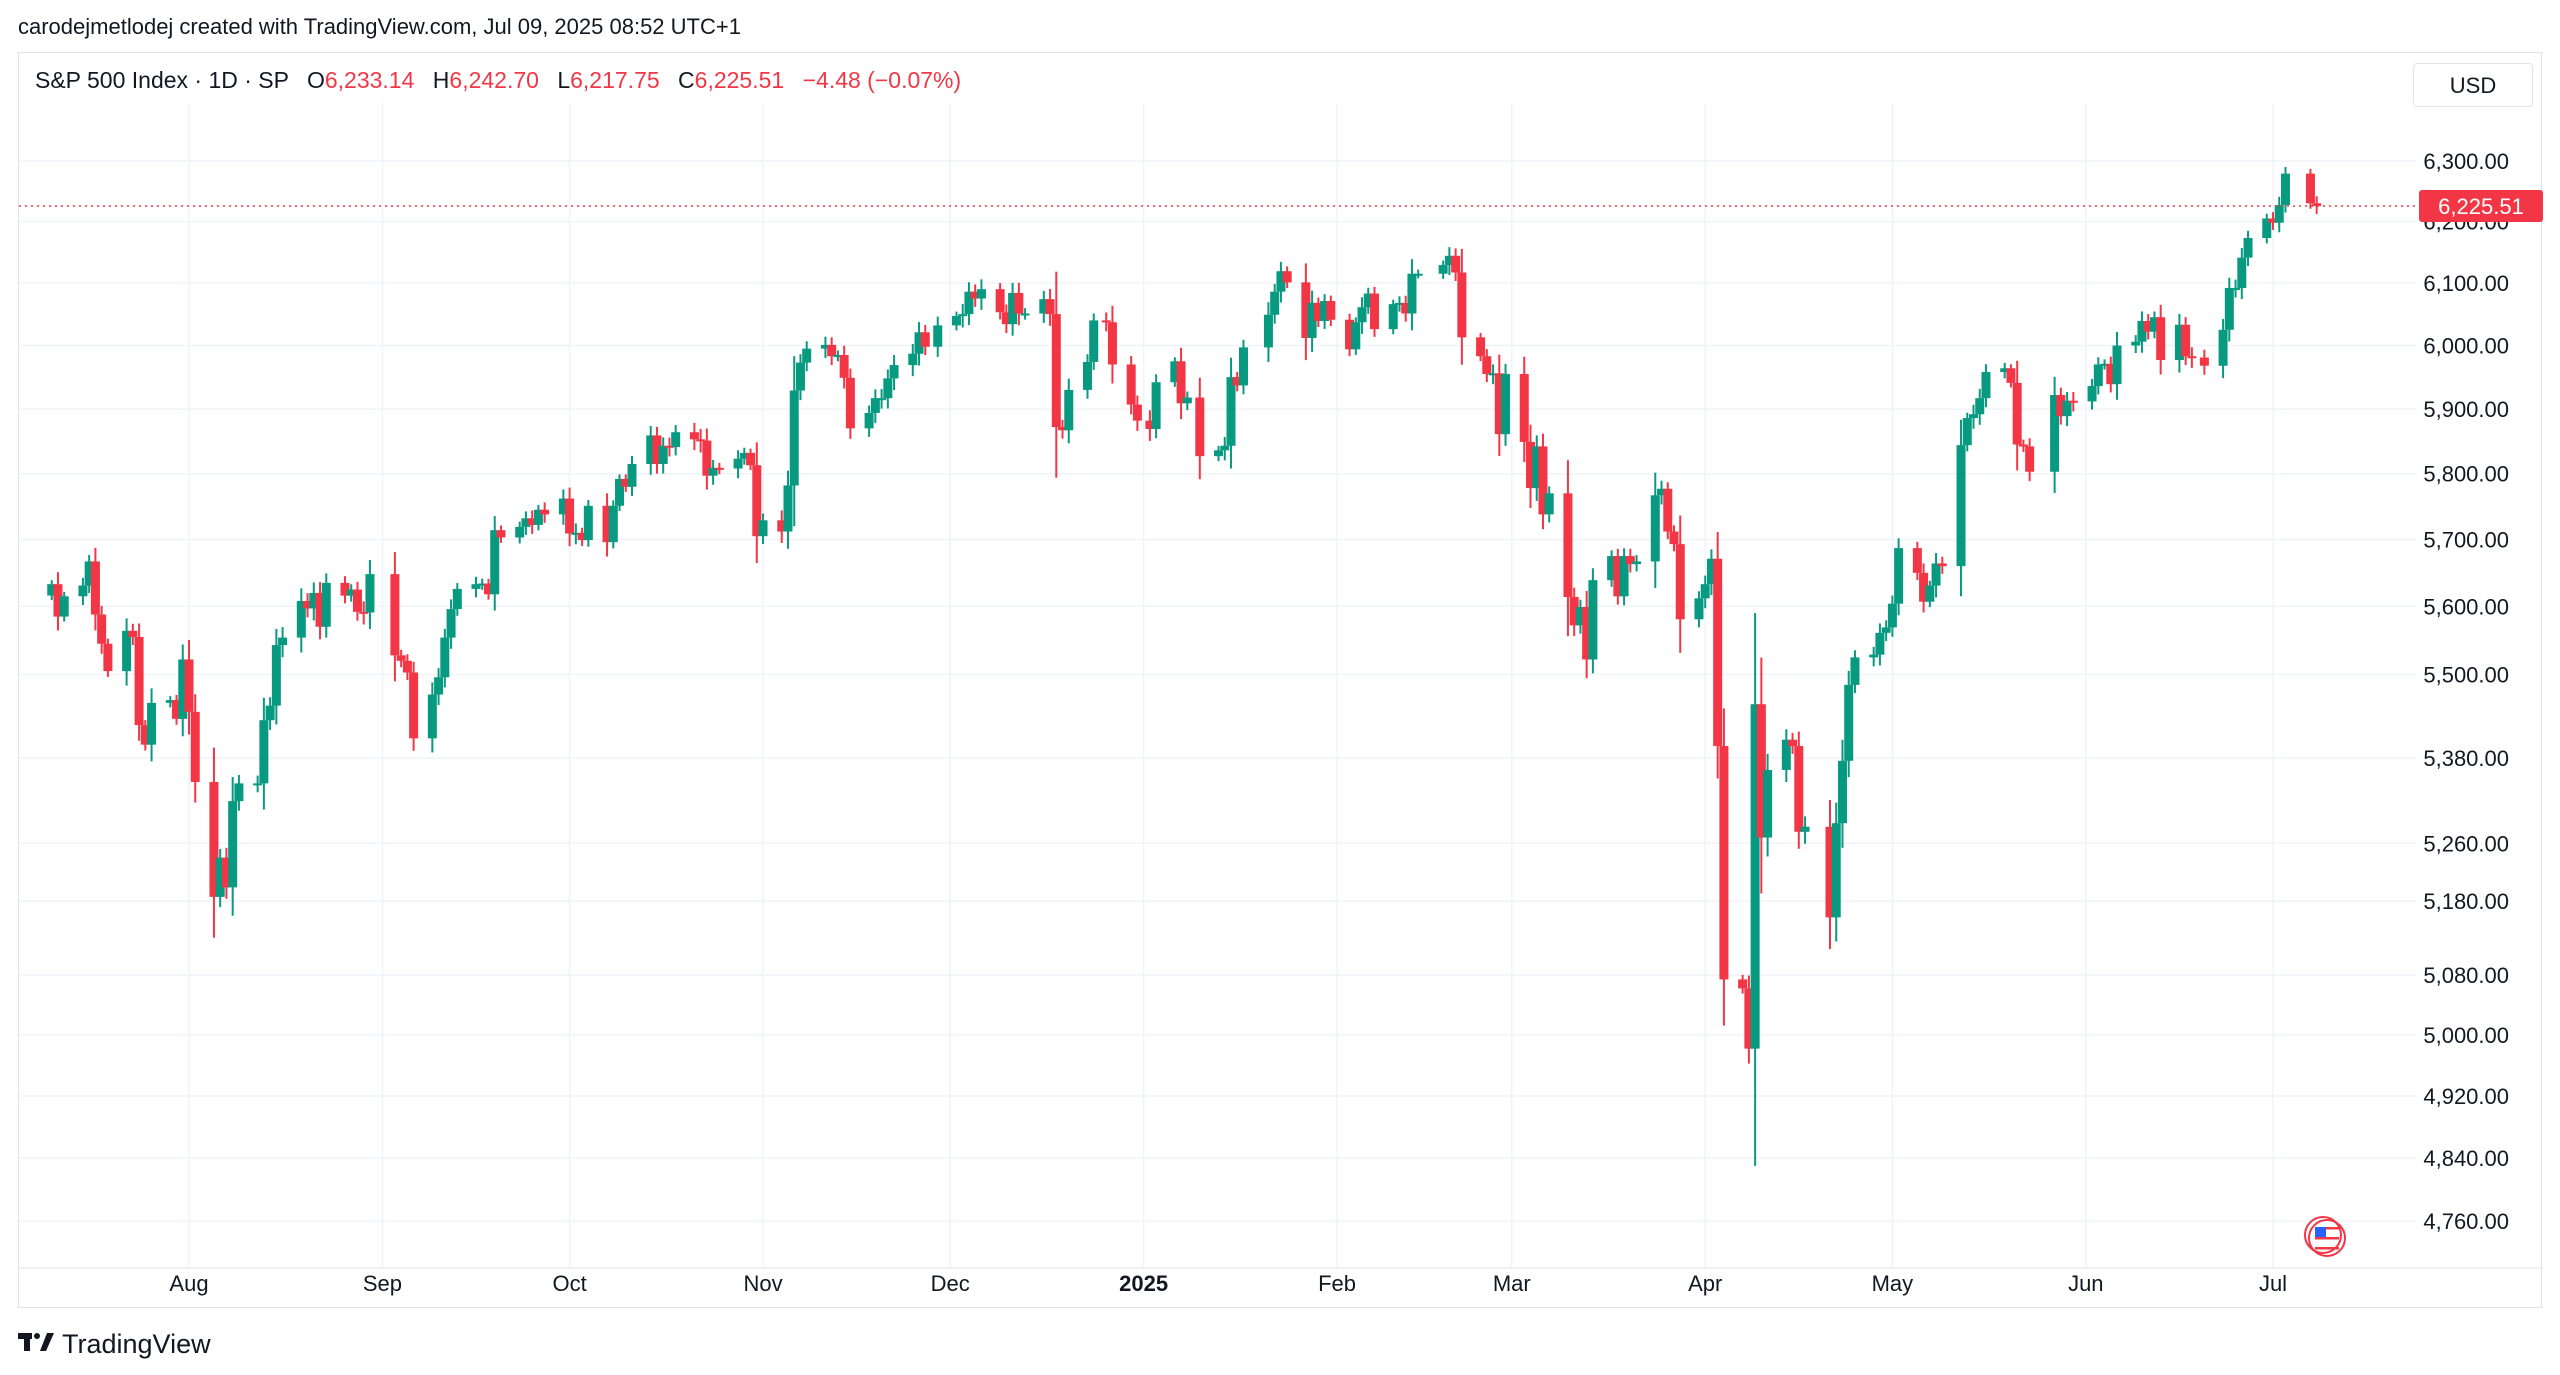  Describe the element at coordinates (2473, 85) in the screenshot. I see `currency-button: USD` at that location.